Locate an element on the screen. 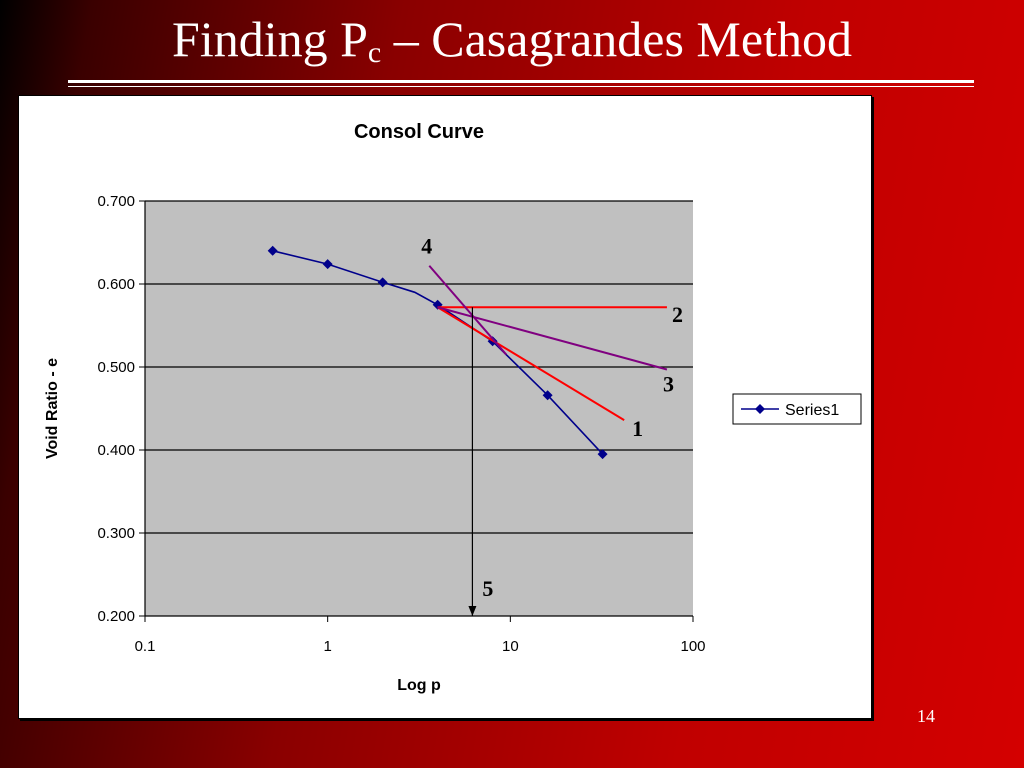  title-rest: – Casagrandes Method is located at coordinates (616, 39).